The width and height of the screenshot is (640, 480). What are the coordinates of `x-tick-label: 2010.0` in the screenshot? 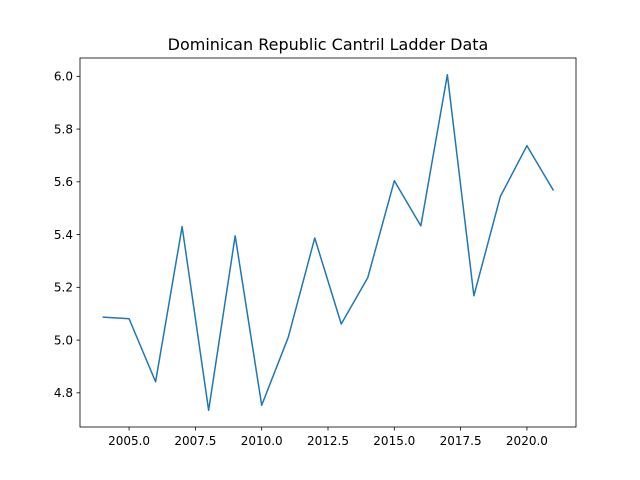 It's located at (262, 441).